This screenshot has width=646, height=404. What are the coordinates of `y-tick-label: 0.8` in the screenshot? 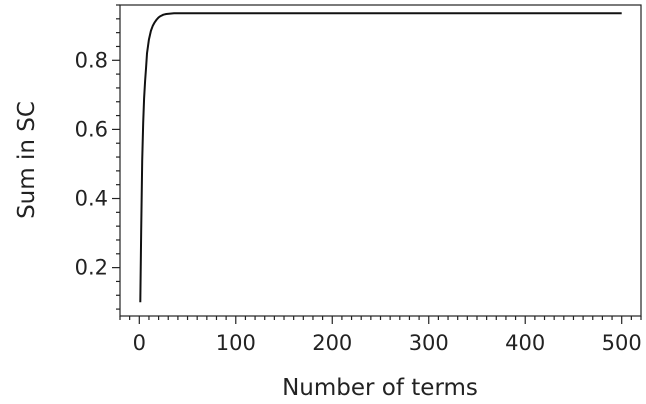 It's located at (91, 60).